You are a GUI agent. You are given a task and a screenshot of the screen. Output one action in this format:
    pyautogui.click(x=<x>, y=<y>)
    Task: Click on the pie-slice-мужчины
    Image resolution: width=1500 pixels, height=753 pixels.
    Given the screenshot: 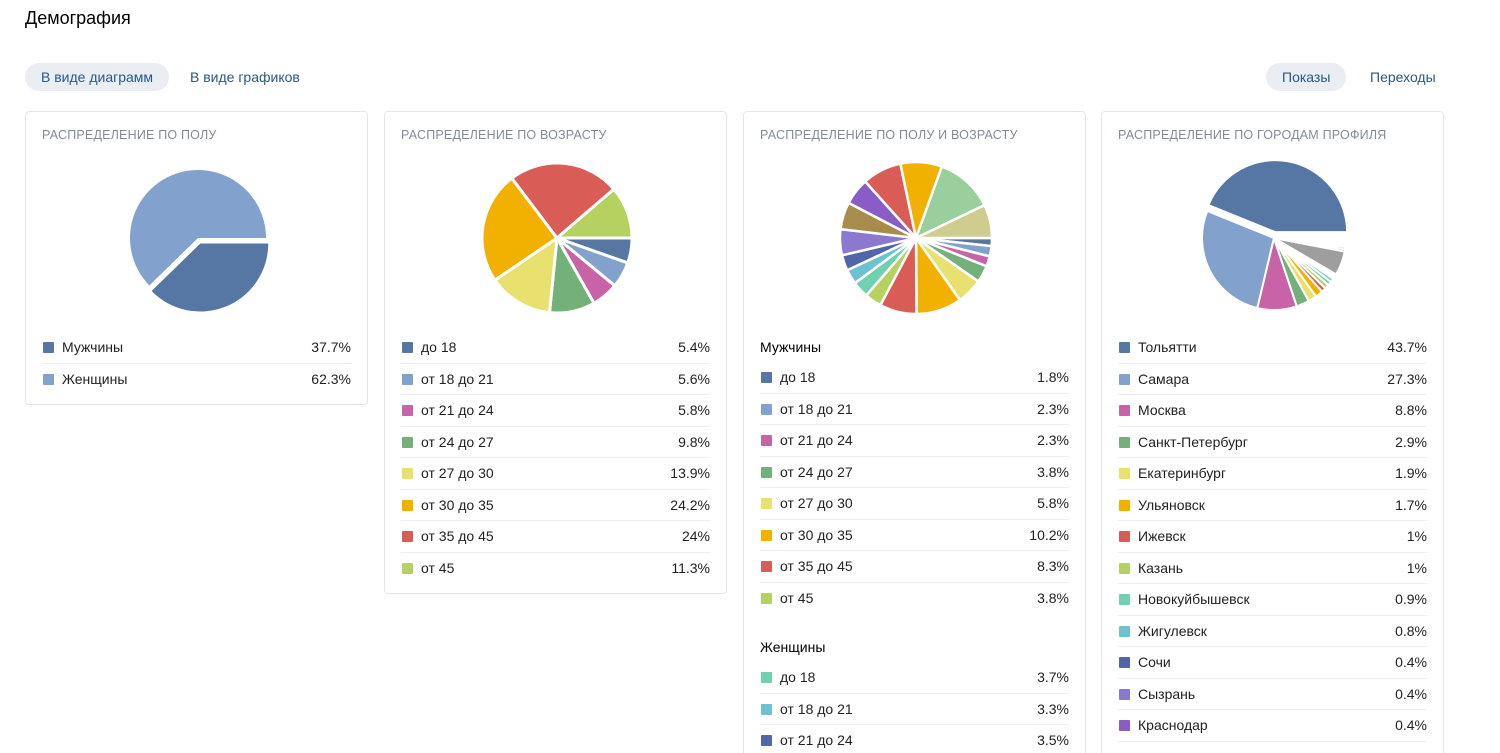 What is the action you would take?
    pyautogui.click(x=210, y=277)
    